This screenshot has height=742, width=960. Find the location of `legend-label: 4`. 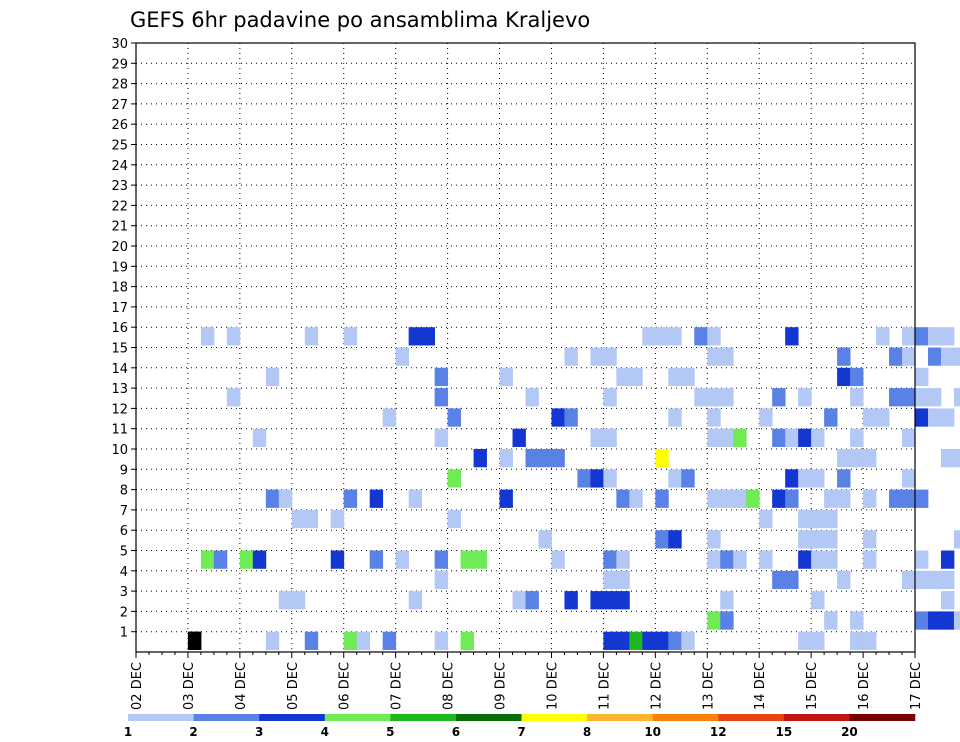

legend-label: 4 is located at coordinates (325, 732).